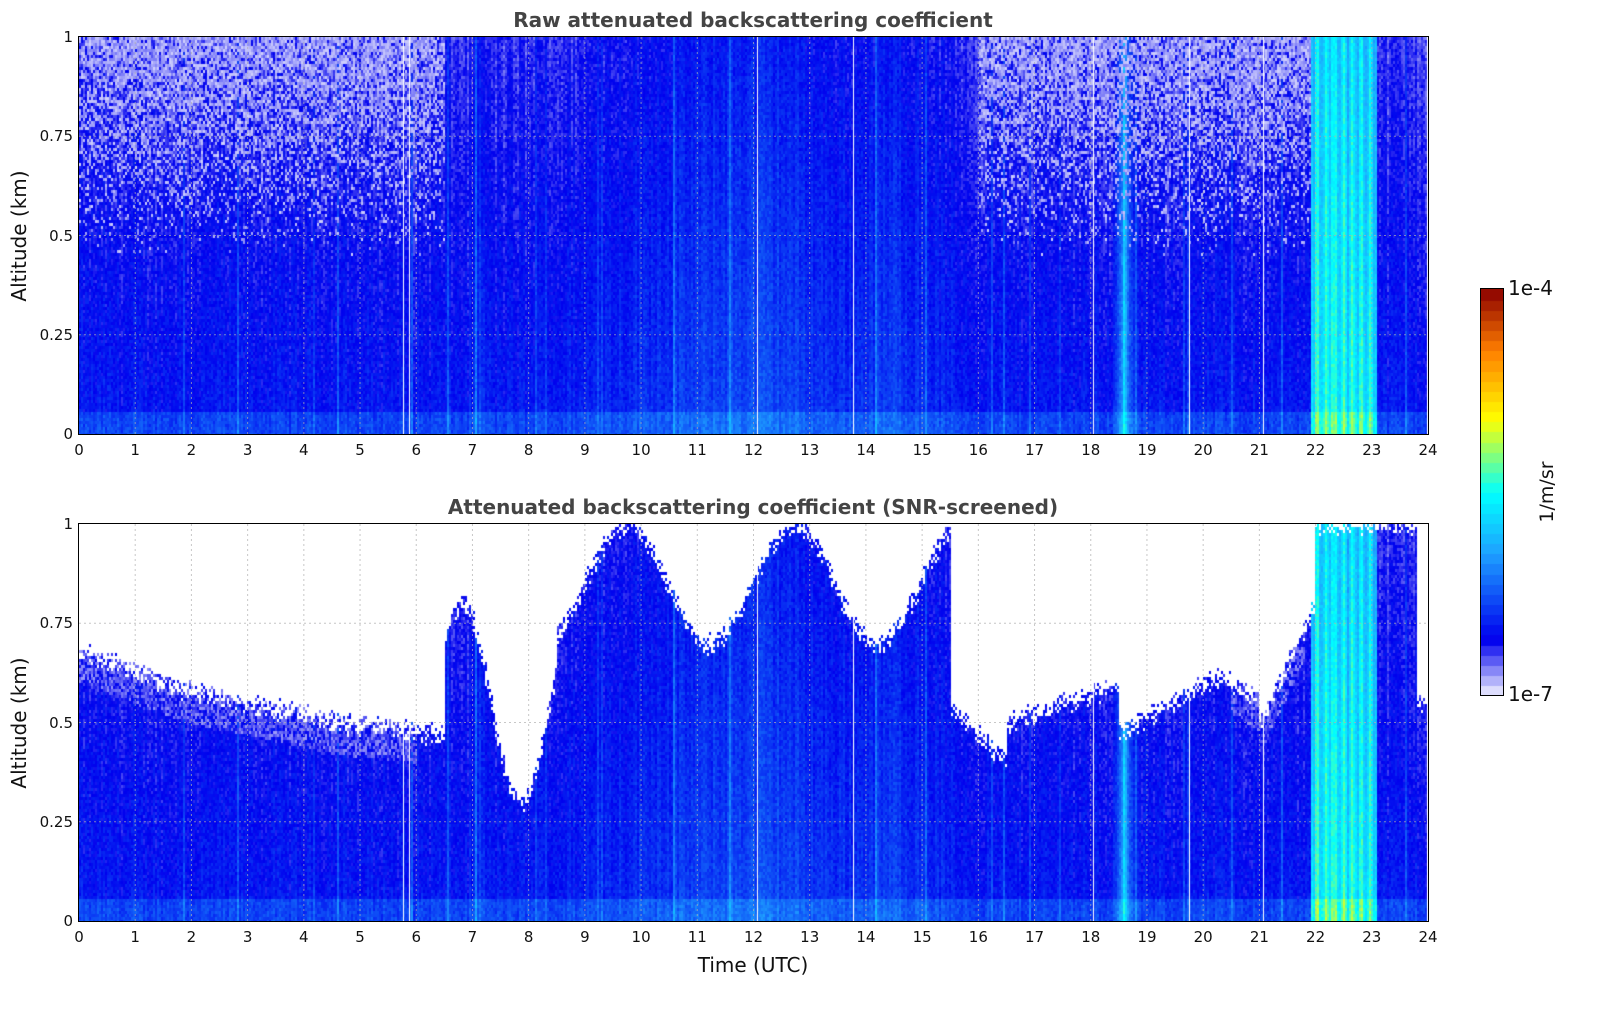 This screenshot has height=1020, width=1621. What do you see at coordinates (753, 965) in the screenshot?
I see `bottom-x-axis-label: Time (UTC)` at bounding box center [753, 965].